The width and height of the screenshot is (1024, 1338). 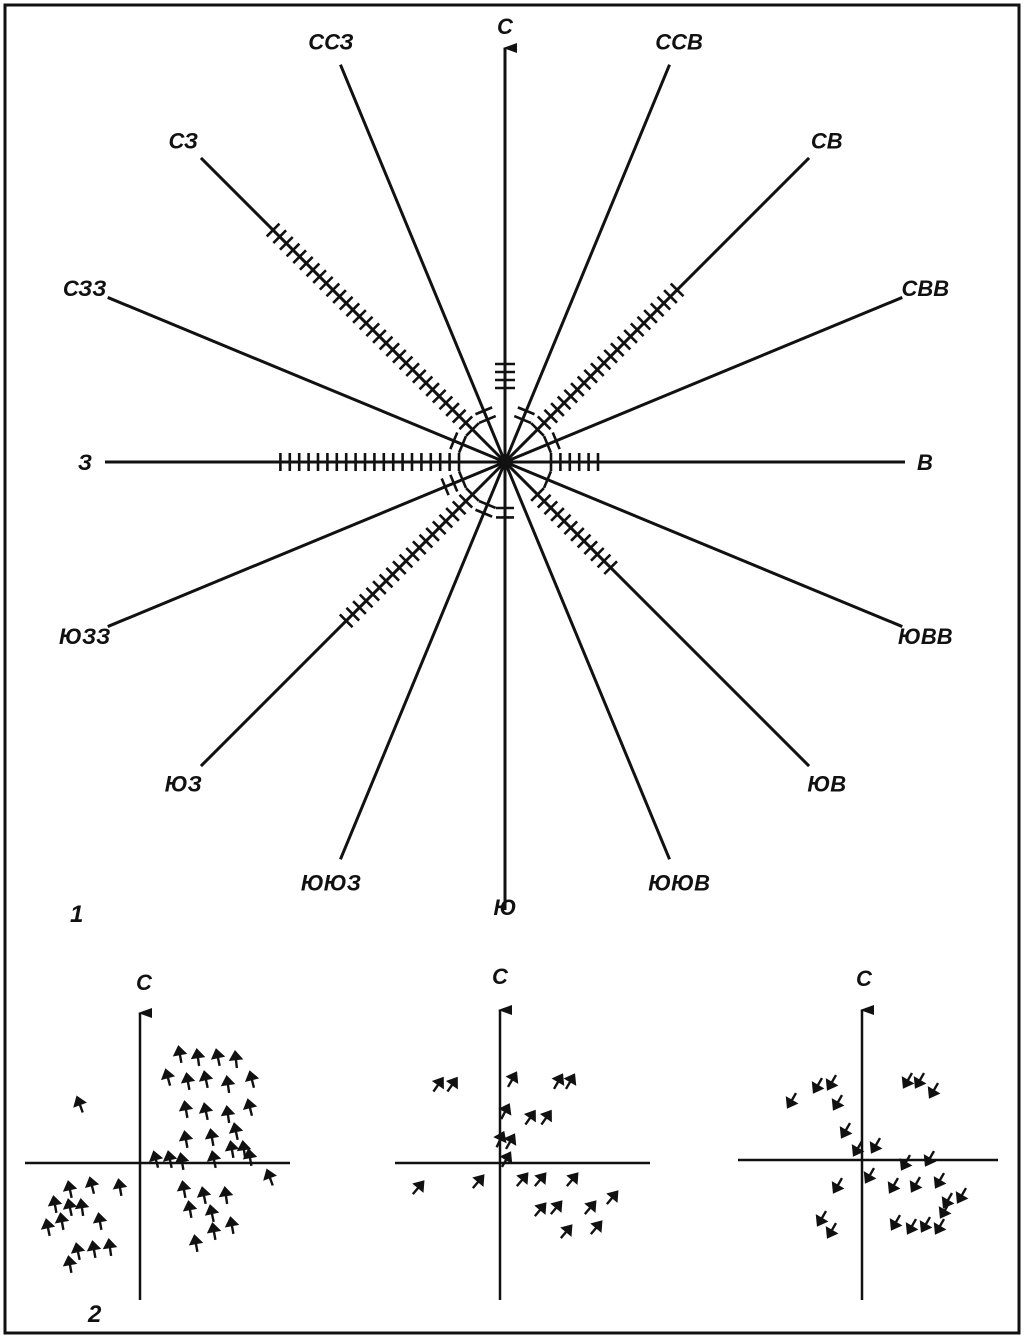 I want to click on rose-ray-nww, so click(x=306, y=380).